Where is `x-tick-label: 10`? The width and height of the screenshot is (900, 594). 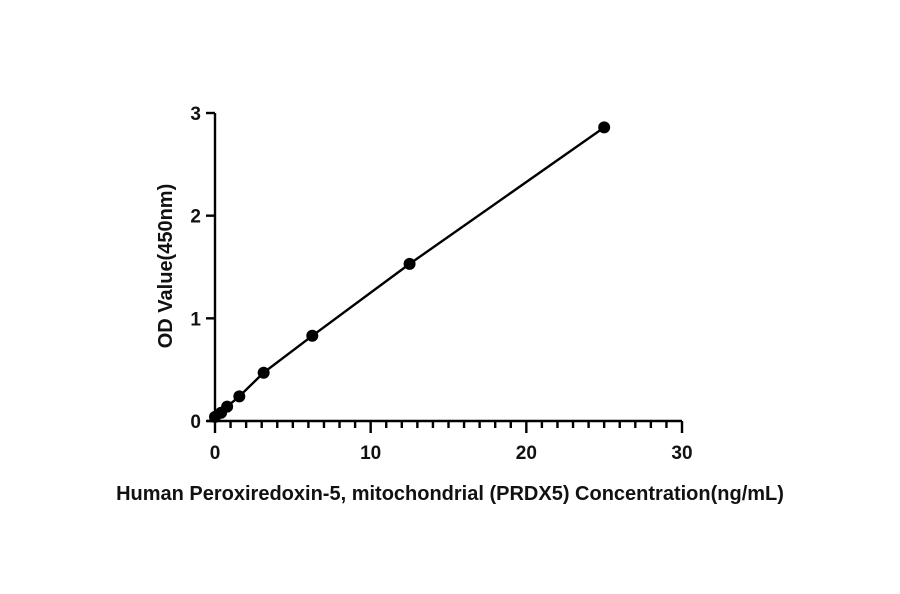 x-tick-label: 10 is located at coordinates (370, 453).